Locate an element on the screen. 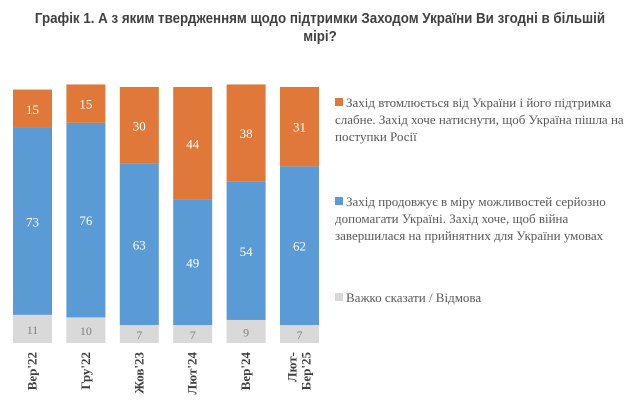  data-label: 54 is located at coordinates (247, 251).